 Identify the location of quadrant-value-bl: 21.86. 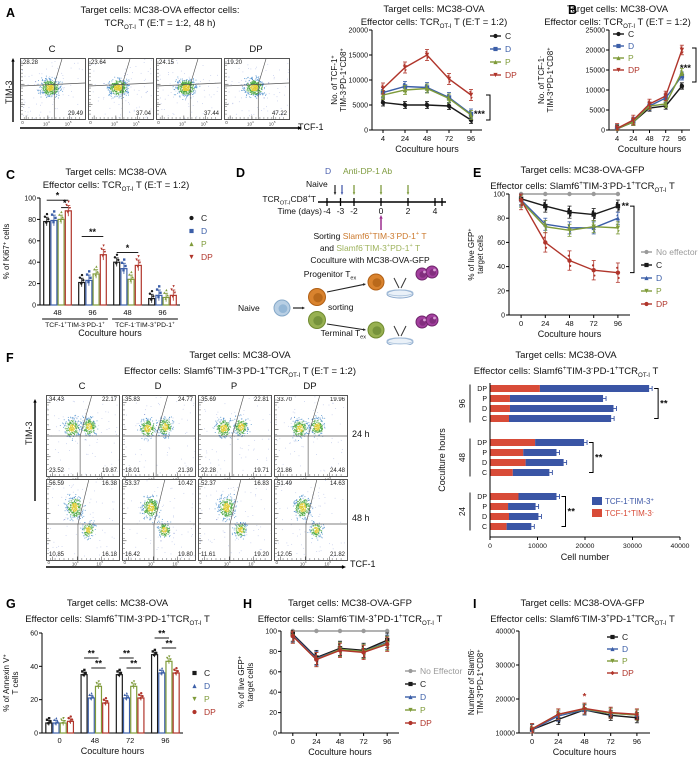
(285, 471).